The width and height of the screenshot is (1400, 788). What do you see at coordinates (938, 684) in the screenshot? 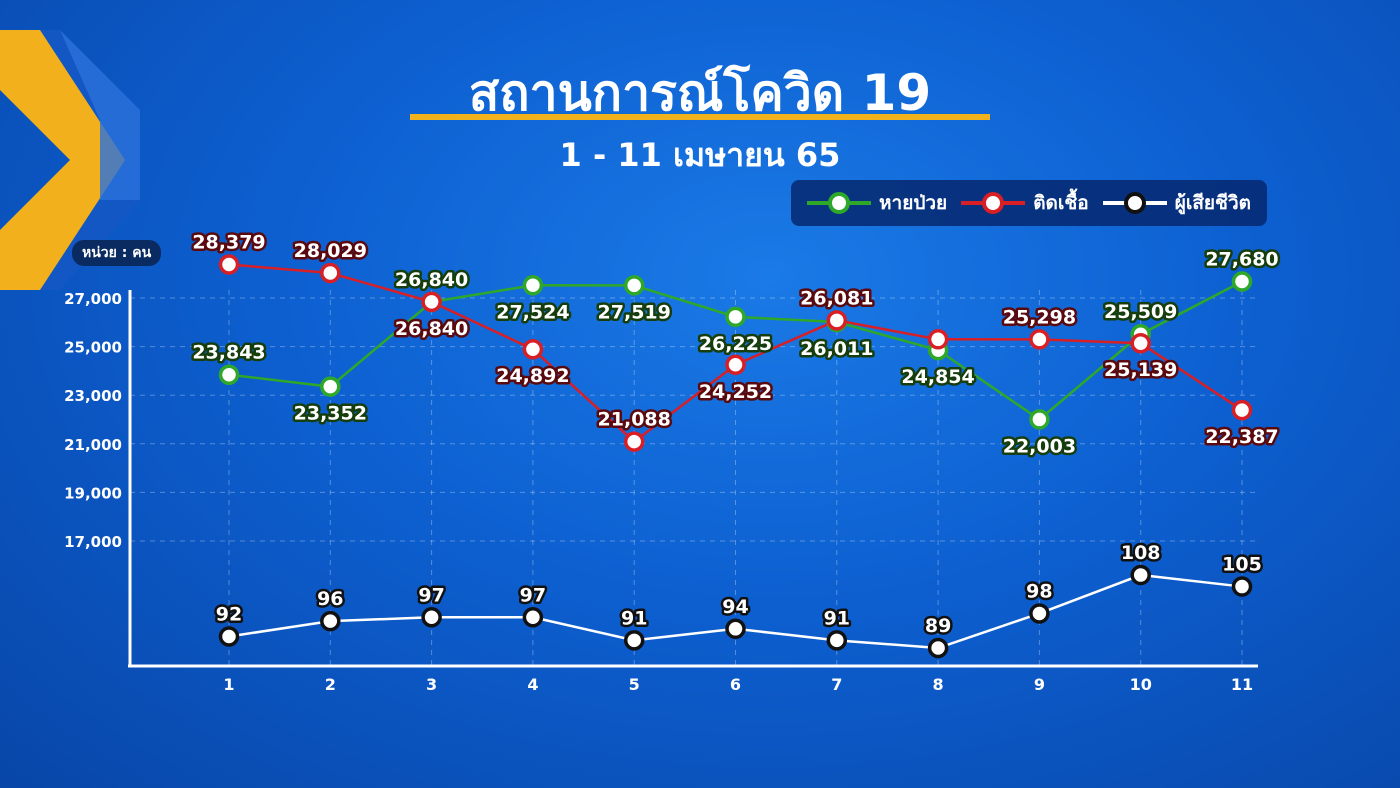
I see `x-tick-label: 8` at bounding box center [938, 684].